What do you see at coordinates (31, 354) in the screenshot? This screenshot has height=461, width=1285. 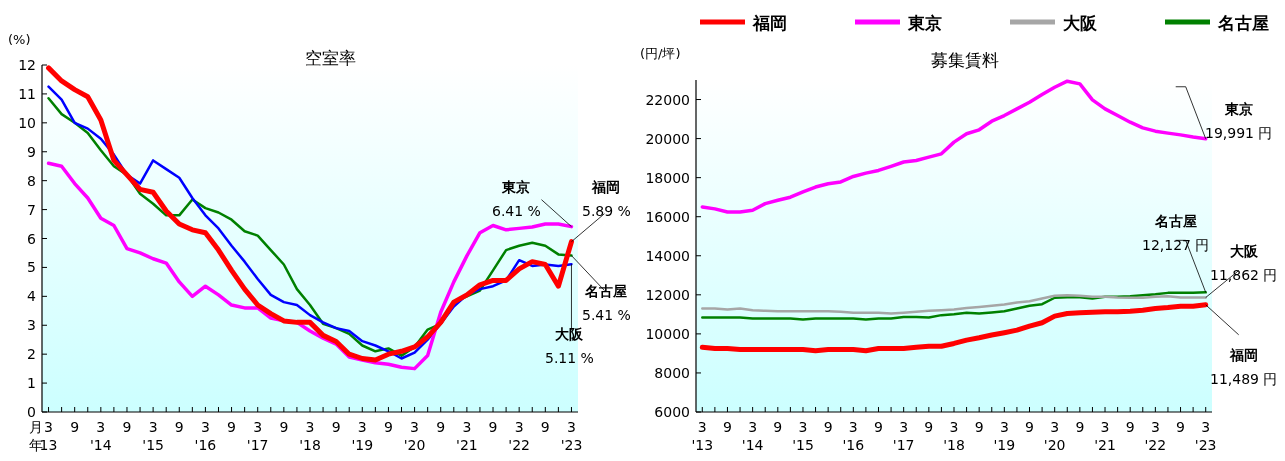 I see `y-tick-label: 2` at bounding box center [31, 354].